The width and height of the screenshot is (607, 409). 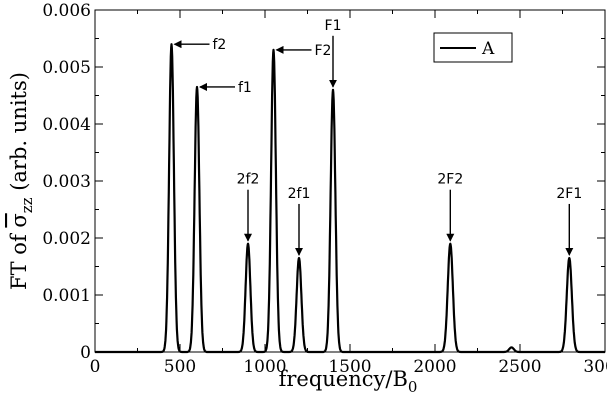 What do you see at coordinates (66, 296) in the screenshot?
I see `y-tick-label: 0.001` at bounding box center [66, 296].